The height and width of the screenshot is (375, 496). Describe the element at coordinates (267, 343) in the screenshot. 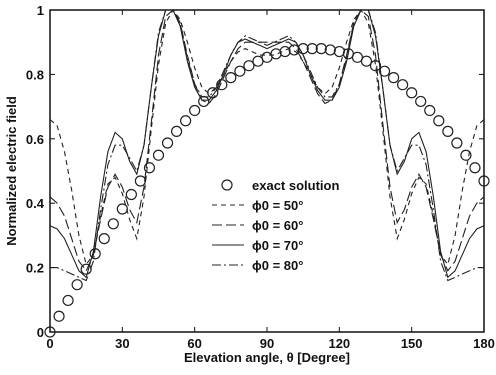

I see `x-tick-label: 90` at that location.